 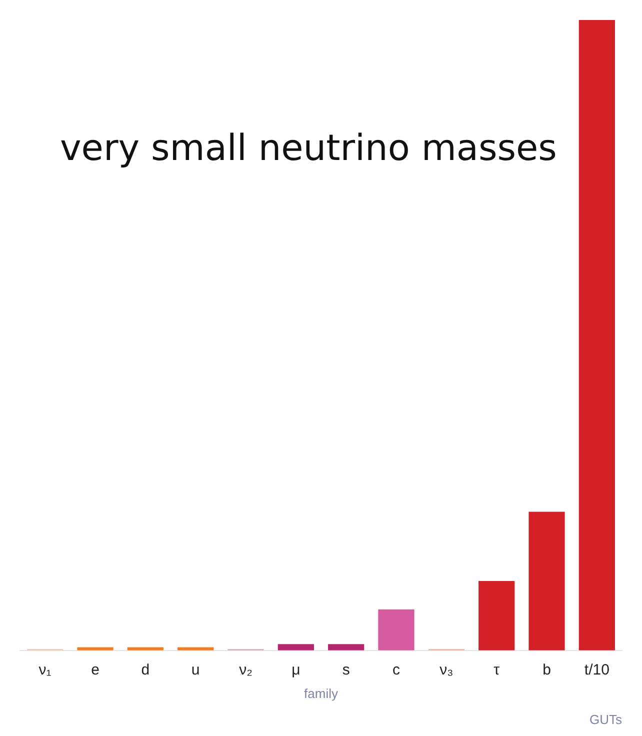 What do you see at coordinates (296, 670) in the screenshot?
I see `x-tick-label: μ` at bounding box center [296, 670].